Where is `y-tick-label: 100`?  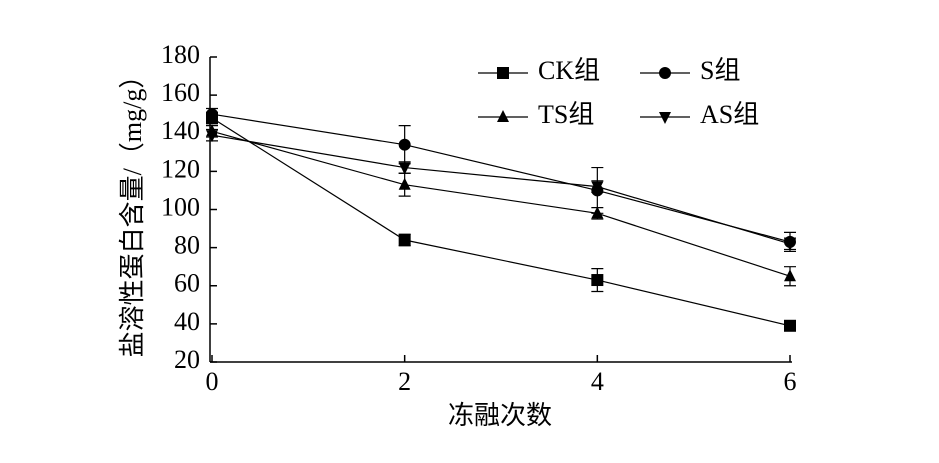 y-tick-label: 100 is located at coordinates (180, 206).